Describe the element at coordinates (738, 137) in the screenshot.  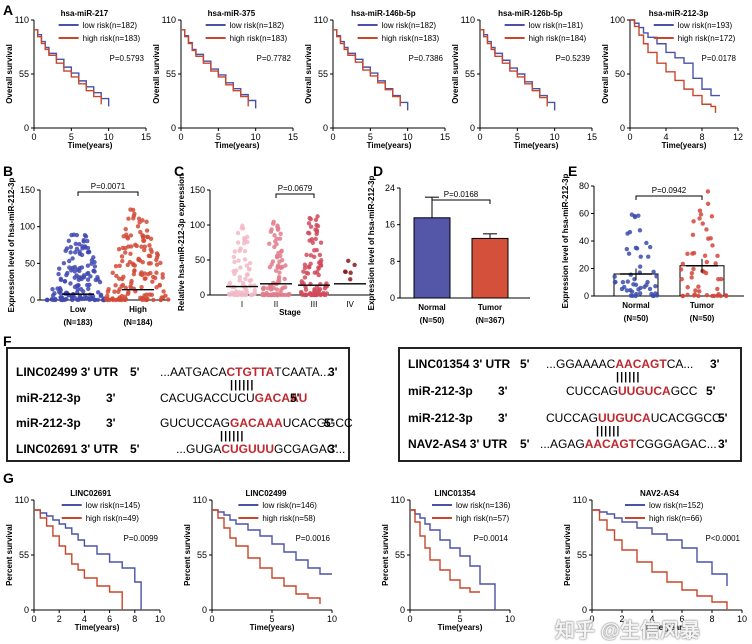
I see `x-tick-label: 12` at that location.